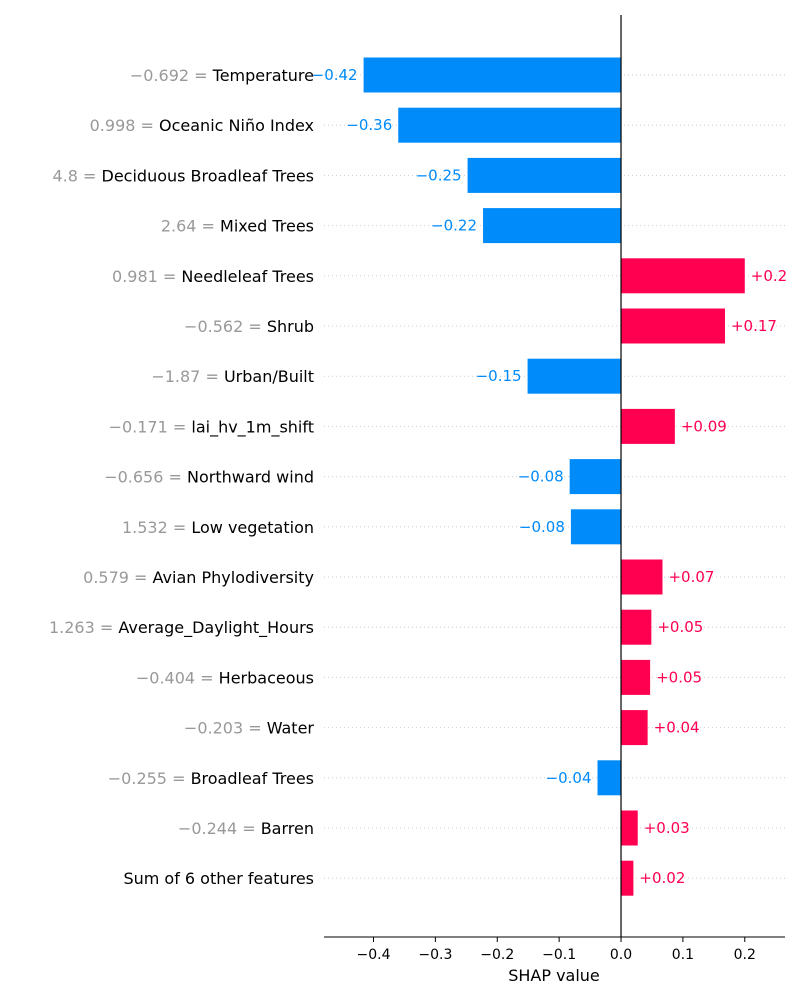 Image resolution: width=800 pixels, height=1004 pixels. What do you see at coordinates (544, 175) in the screenshot?
I see `bar-deciduous-broadleaf-trees` at bounding box center [544, 175].